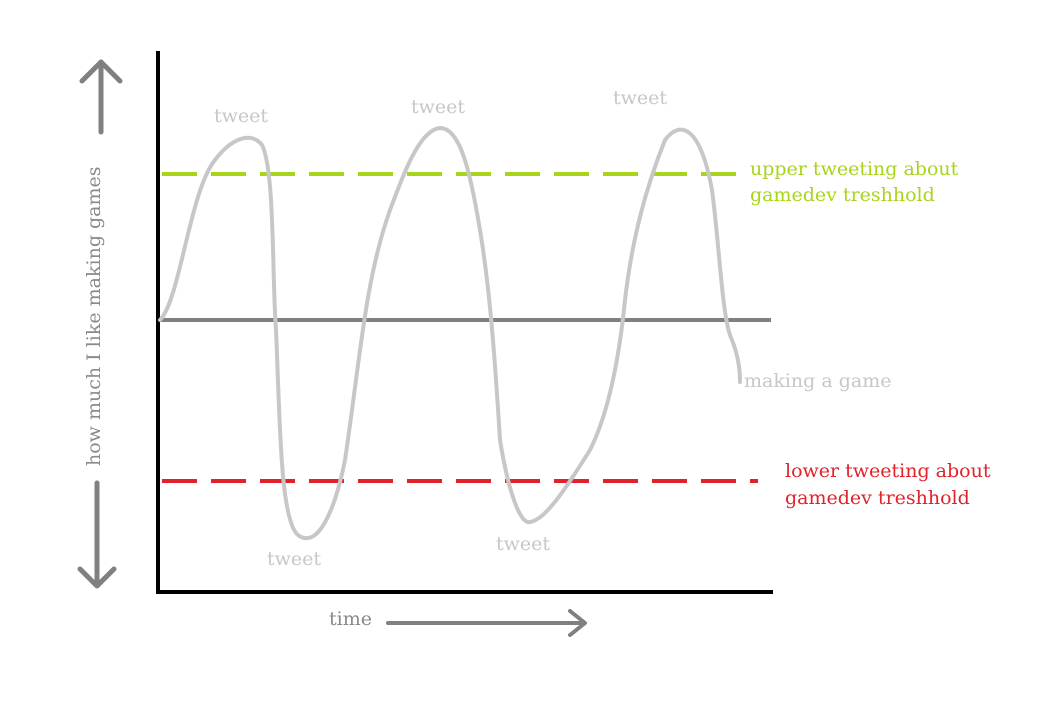 This screenshot has width=1044, height=703. I want to click on y-axis-label: how much I like making games, so click(94, 316).